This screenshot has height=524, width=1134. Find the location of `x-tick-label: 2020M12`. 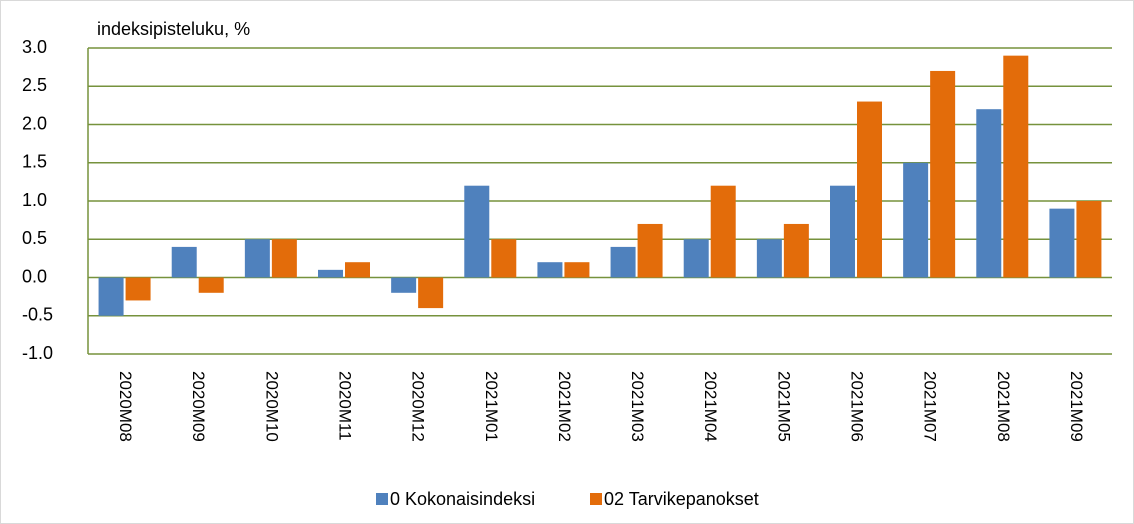

x-tick-label: 2020M12 is located at coordinates (418, 406).